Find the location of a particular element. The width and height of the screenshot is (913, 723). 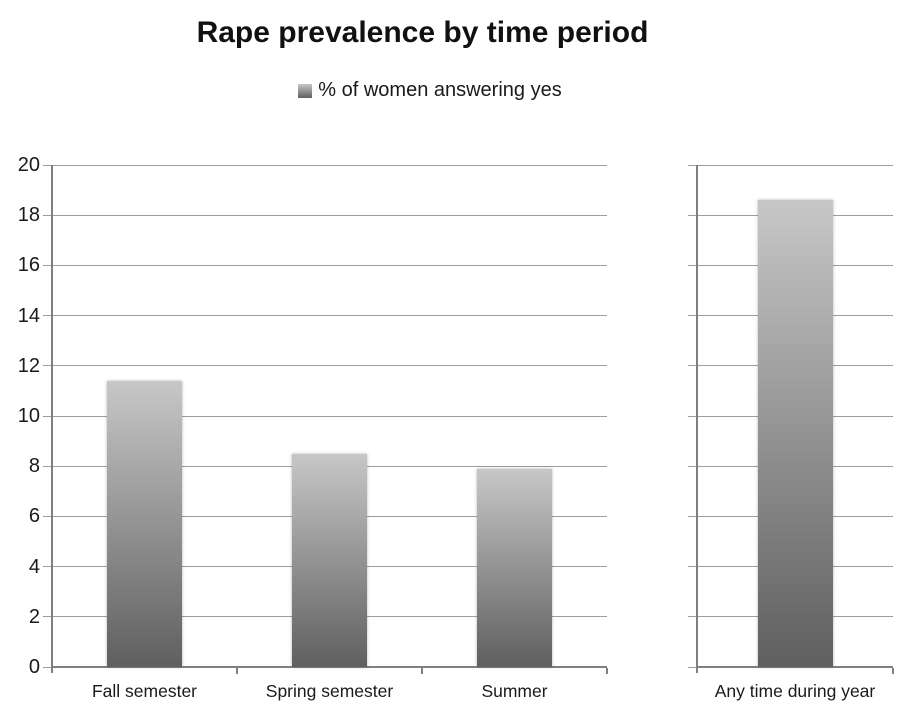

y-axis-tick-label: 16 is located at coordinates (28, 265).